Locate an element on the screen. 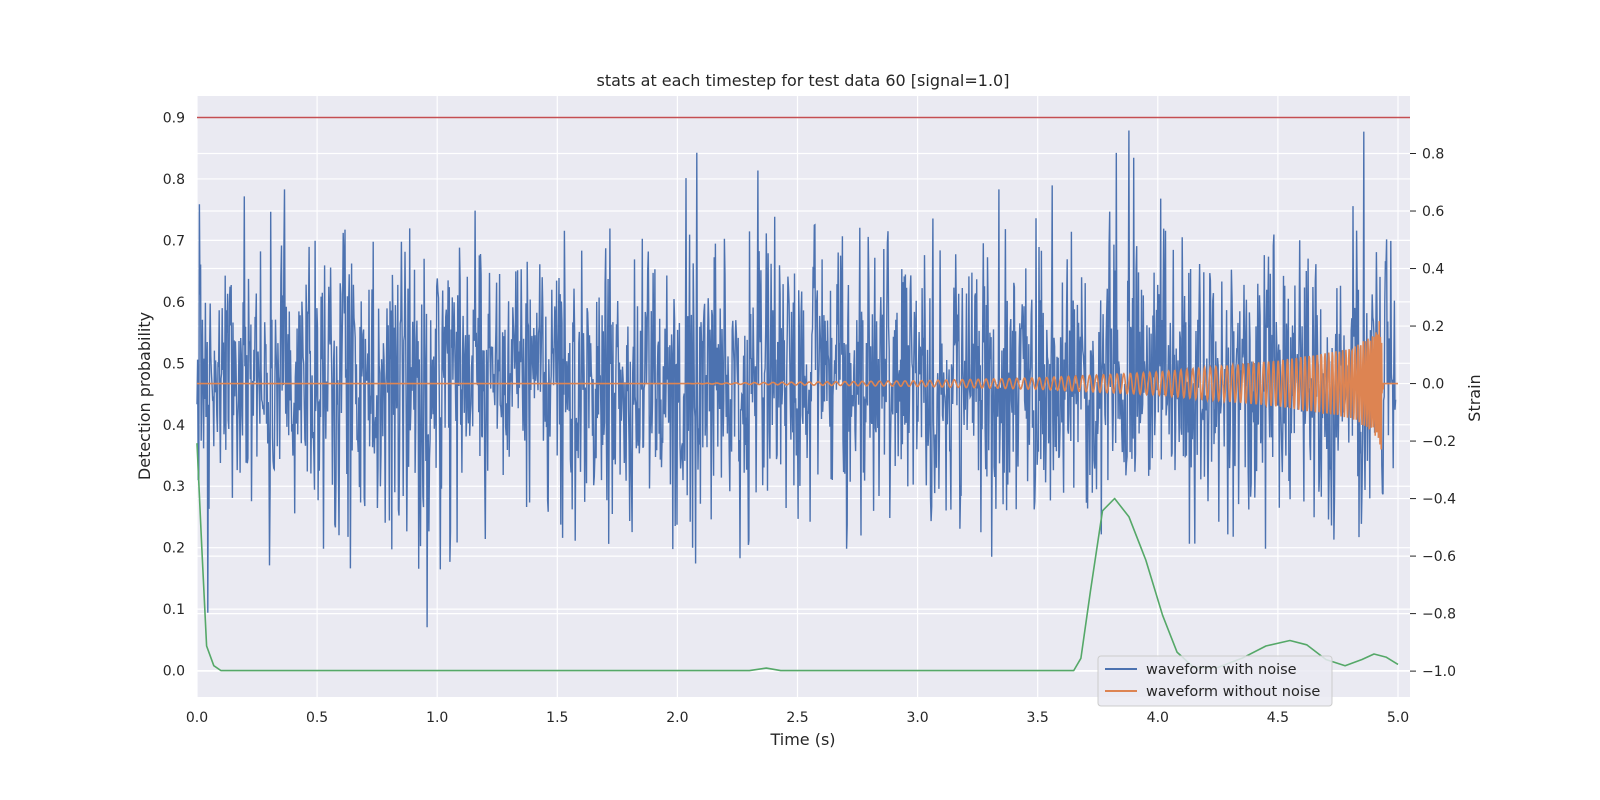 The image size is (1600, 800). x-tick-label: 5.0 is located at coordinates (1398, 718).